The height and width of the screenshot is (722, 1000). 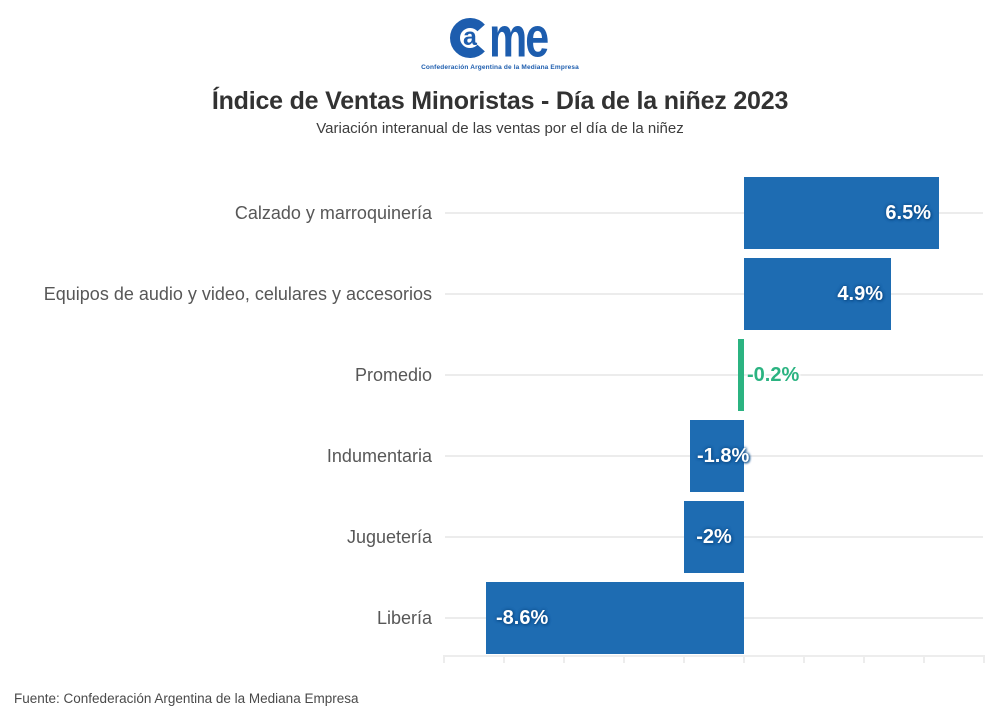 What do you see at coordinates (389, 537) in the screenshot?
I see `category-label: Juguetería` at bounding box center [389, 537].